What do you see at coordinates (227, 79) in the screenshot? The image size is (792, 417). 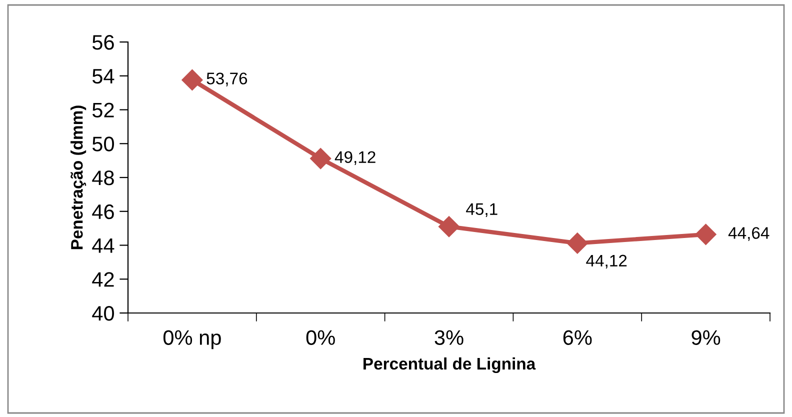 I see `data-label: 53,76` at bounding box center [227, 79].